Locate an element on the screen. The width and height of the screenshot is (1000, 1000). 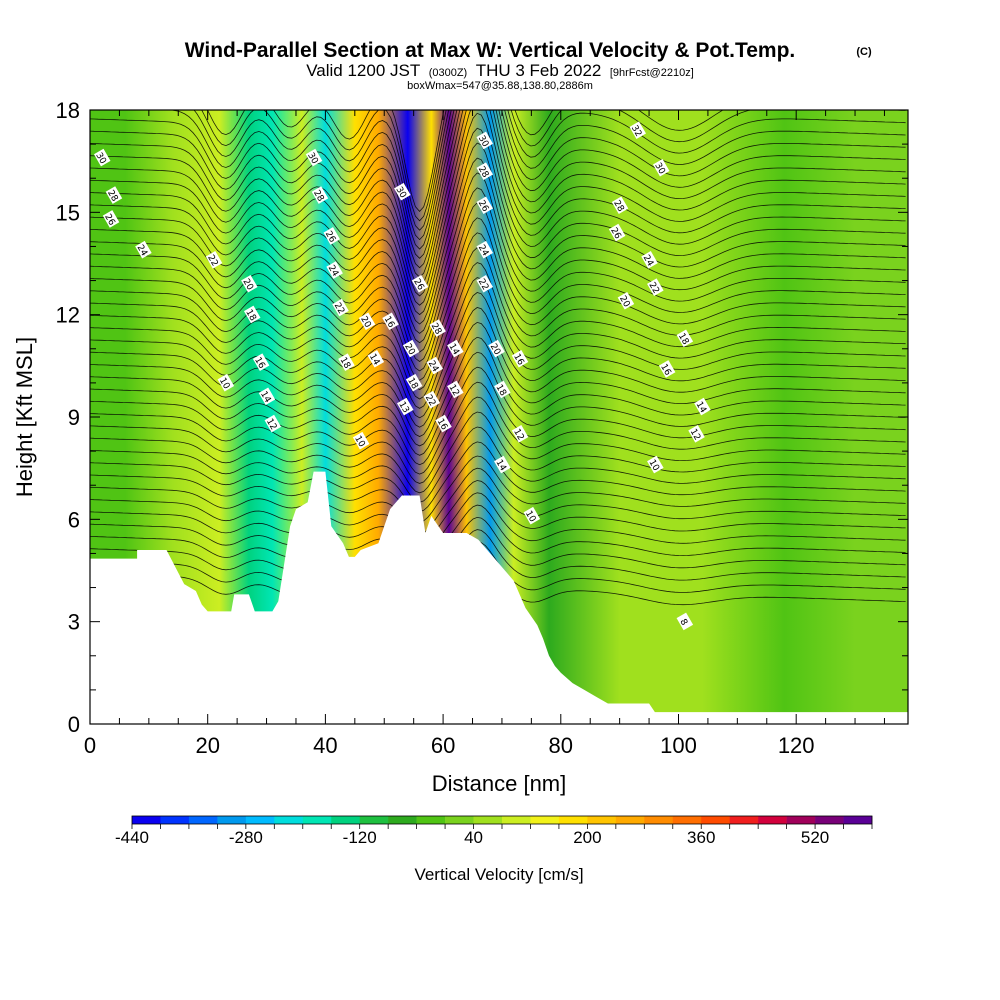
y-tick-label: 6 is located at coordinates (74, 519).